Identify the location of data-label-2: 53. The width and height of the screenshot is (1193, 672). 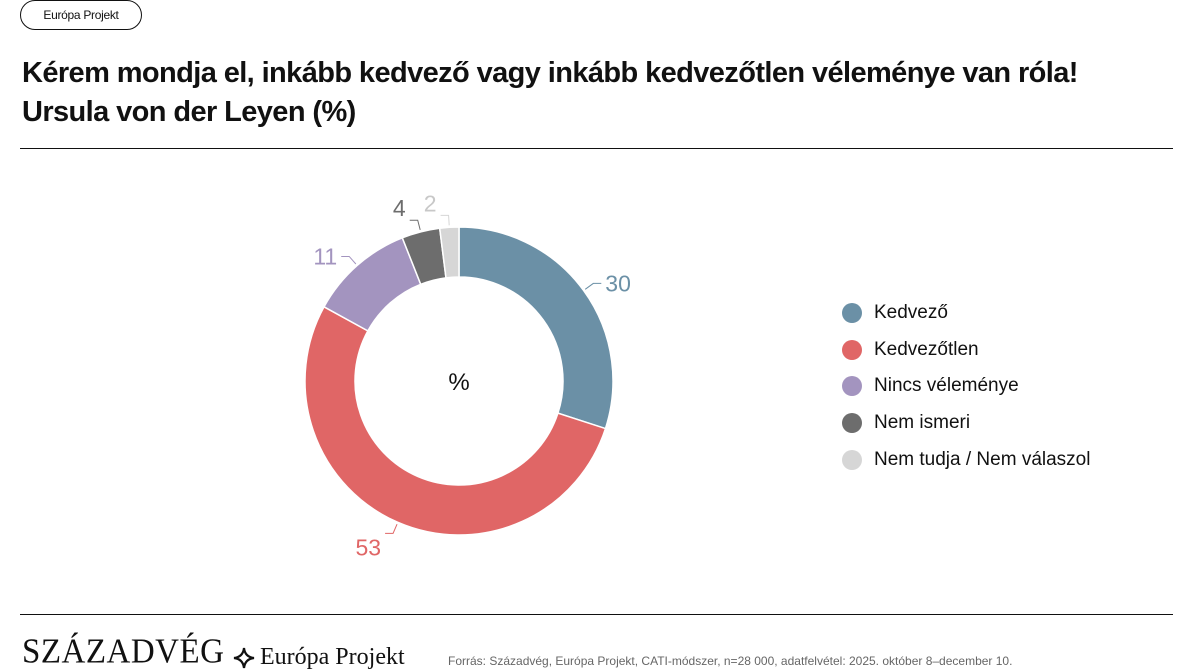
(368, 547).